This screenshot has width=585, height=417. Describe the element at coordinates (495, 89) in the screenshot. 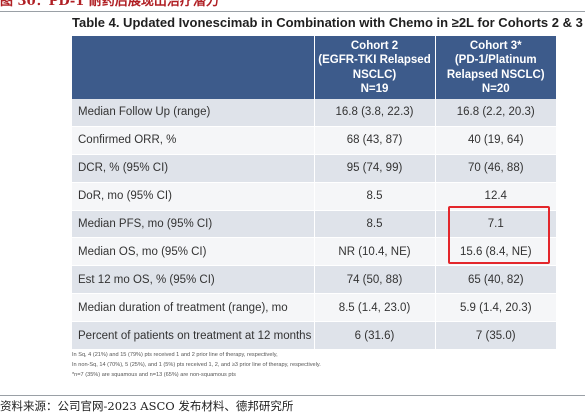

I see `header-cohort-3-line4: N=20` at that location.